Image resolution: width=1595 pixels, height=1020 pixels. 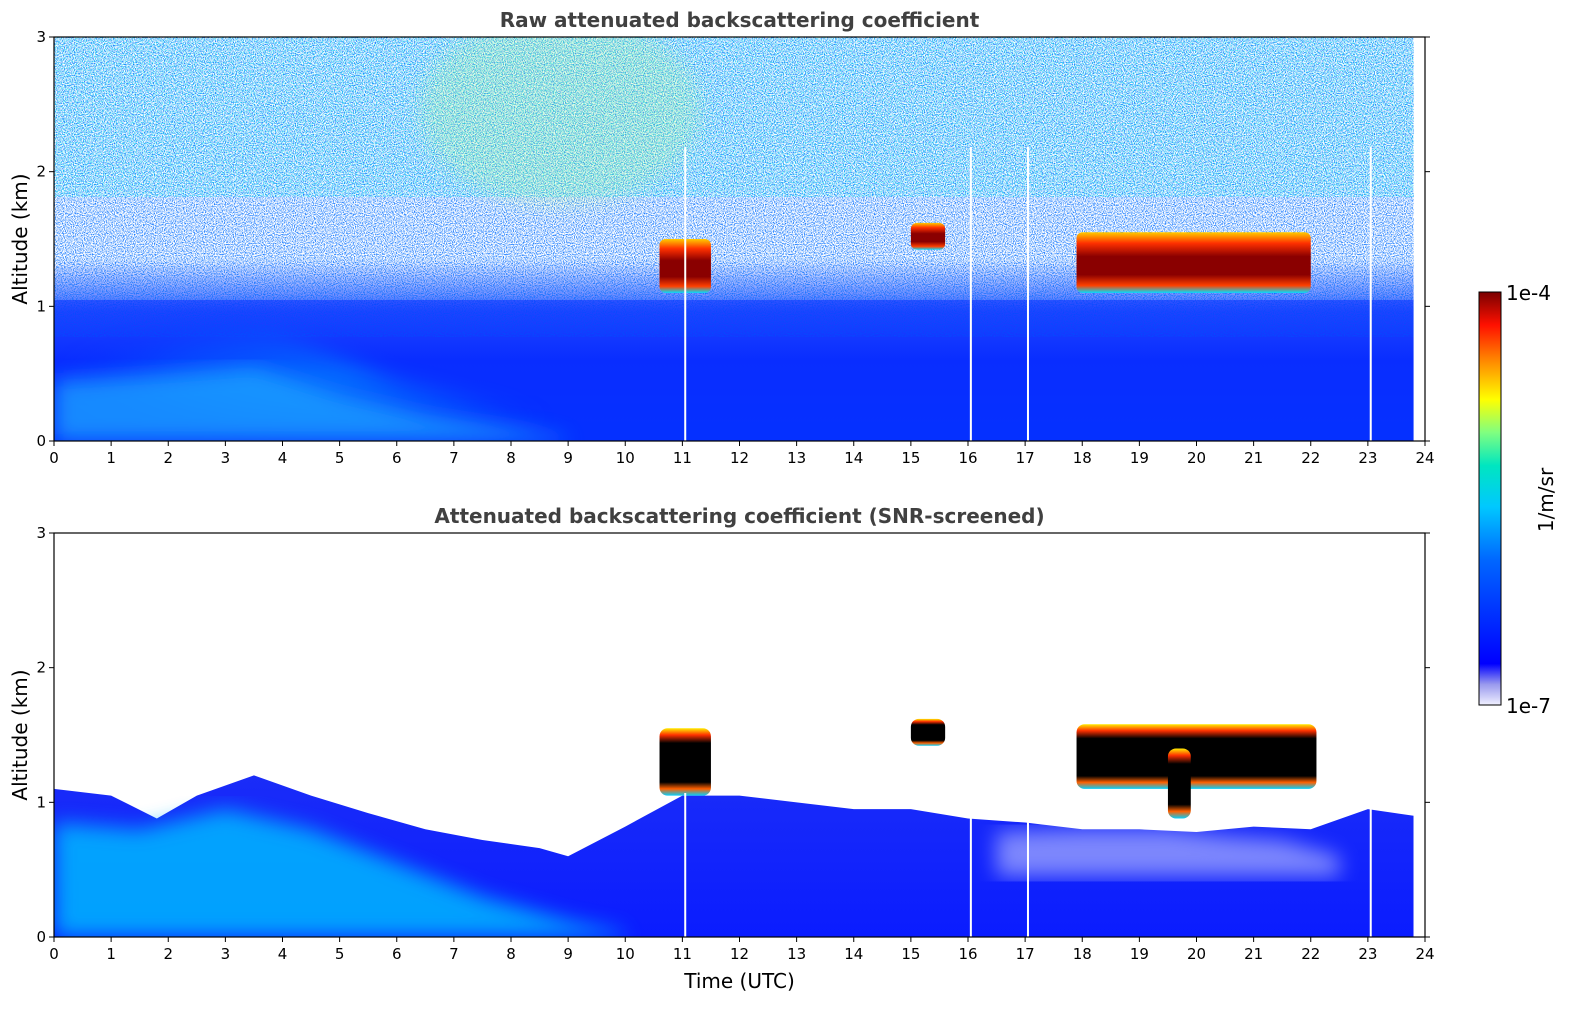 I want to click on top-cloud-layers, so click(x=985, y=257).